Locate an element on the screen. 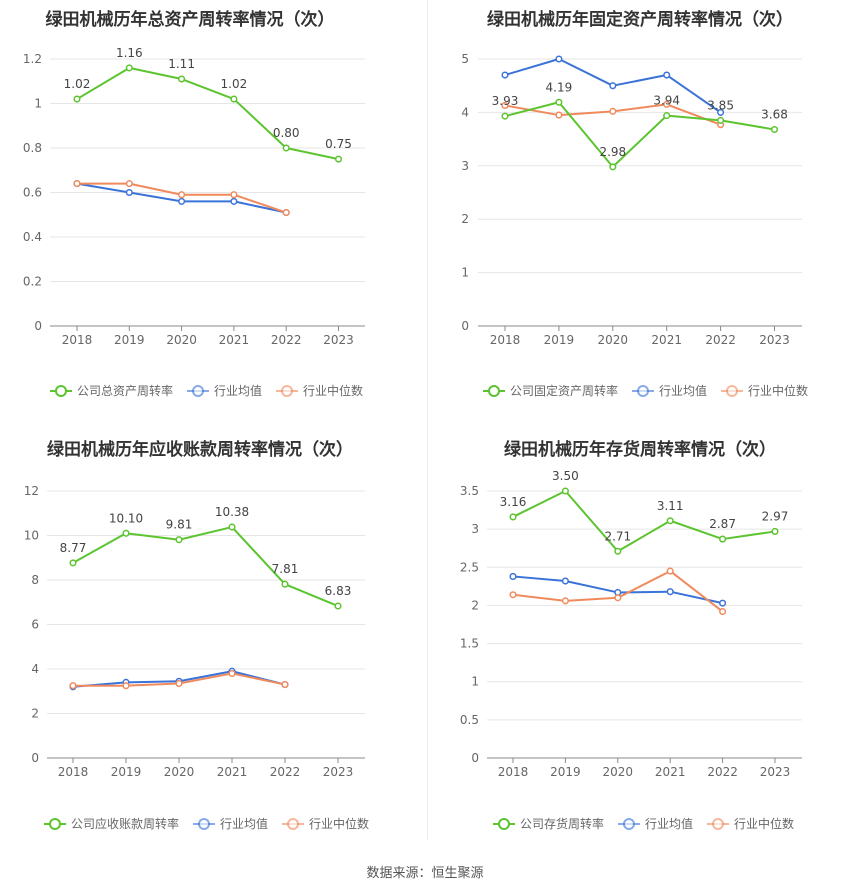 This screenshot has width=850, height=891. data-label: 0.75 is located at coordinates (338, 144).